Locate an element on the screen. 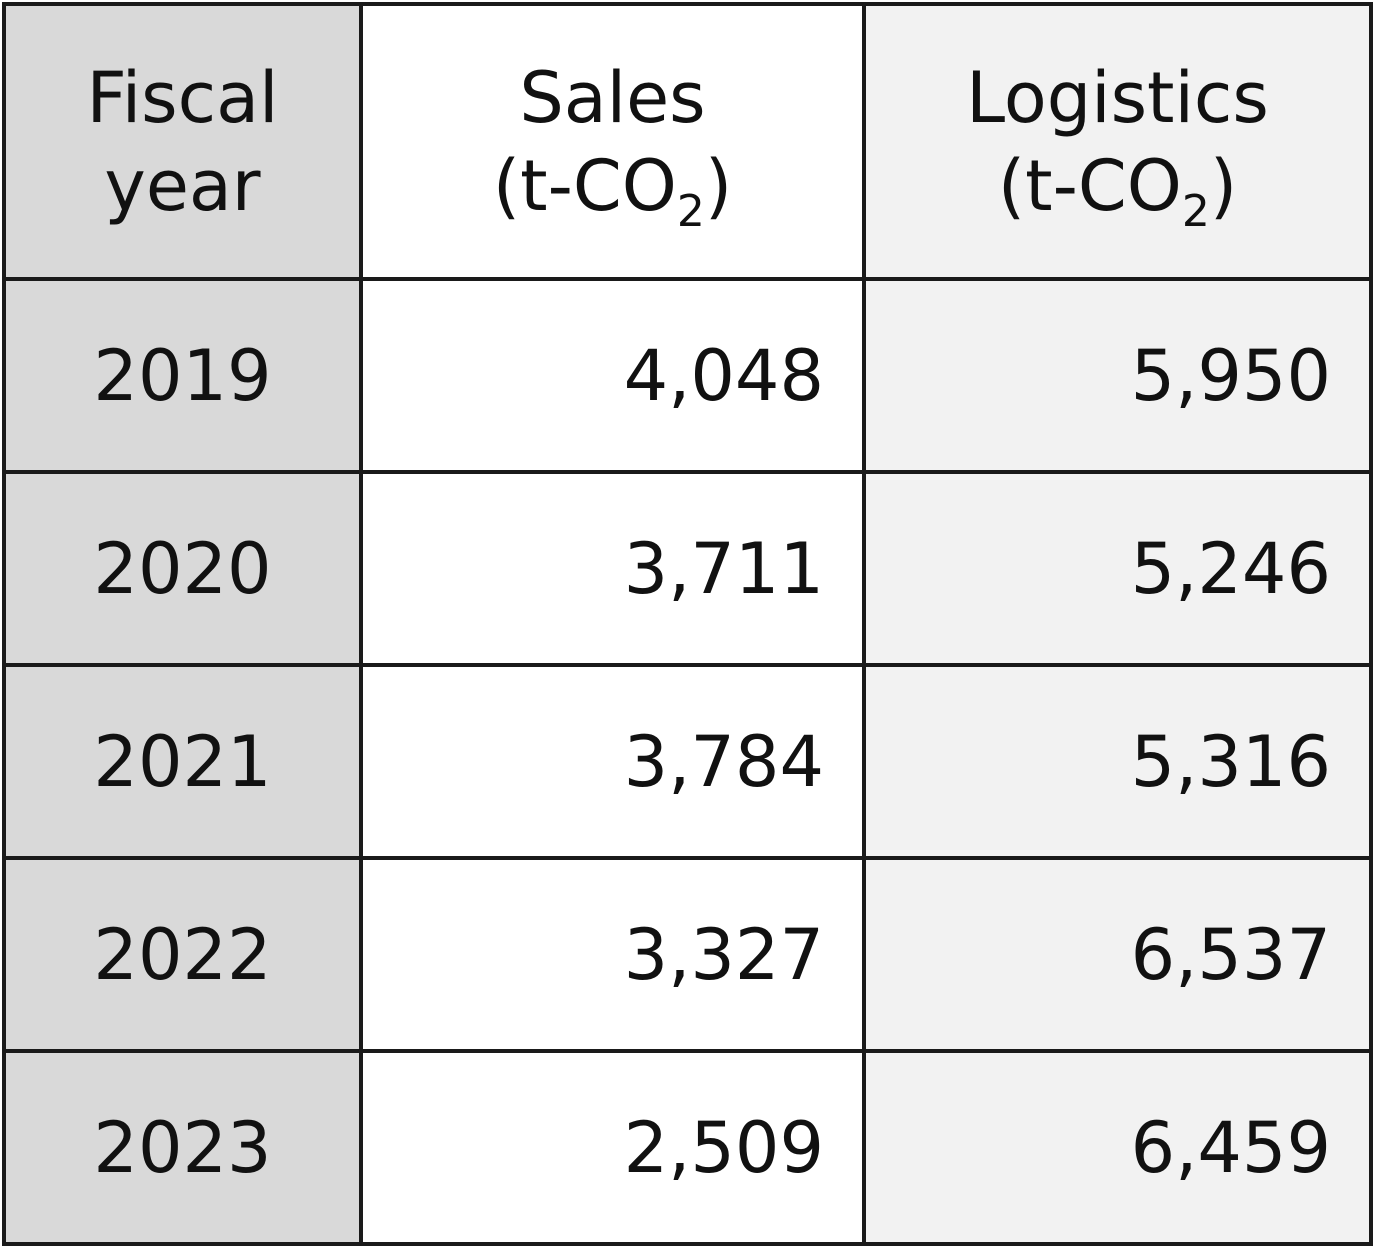 The height and width of the screenshot is (1247, 1373). header-sales-unit: (t-CO2) is located at coordinates (612, 188).